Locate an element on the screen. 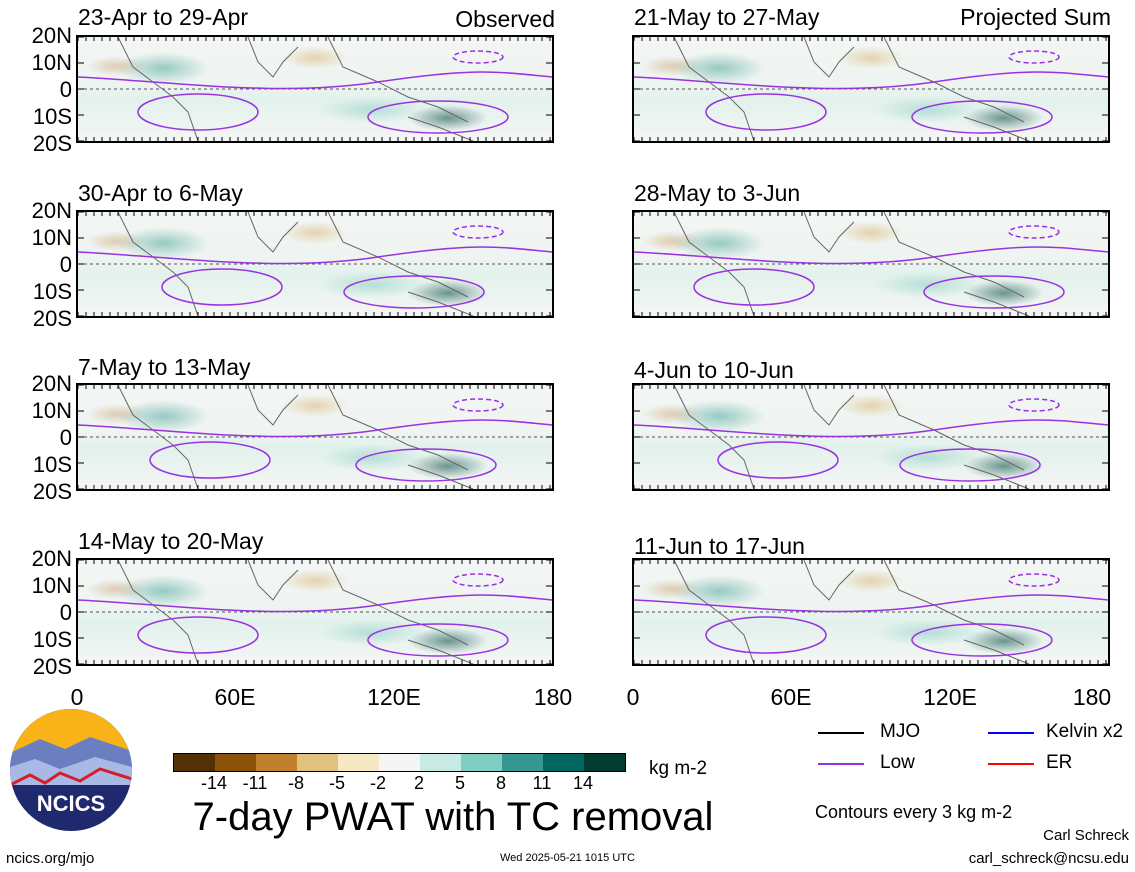  panel-note: Projected Sum is located at coordinates (1035, 17).